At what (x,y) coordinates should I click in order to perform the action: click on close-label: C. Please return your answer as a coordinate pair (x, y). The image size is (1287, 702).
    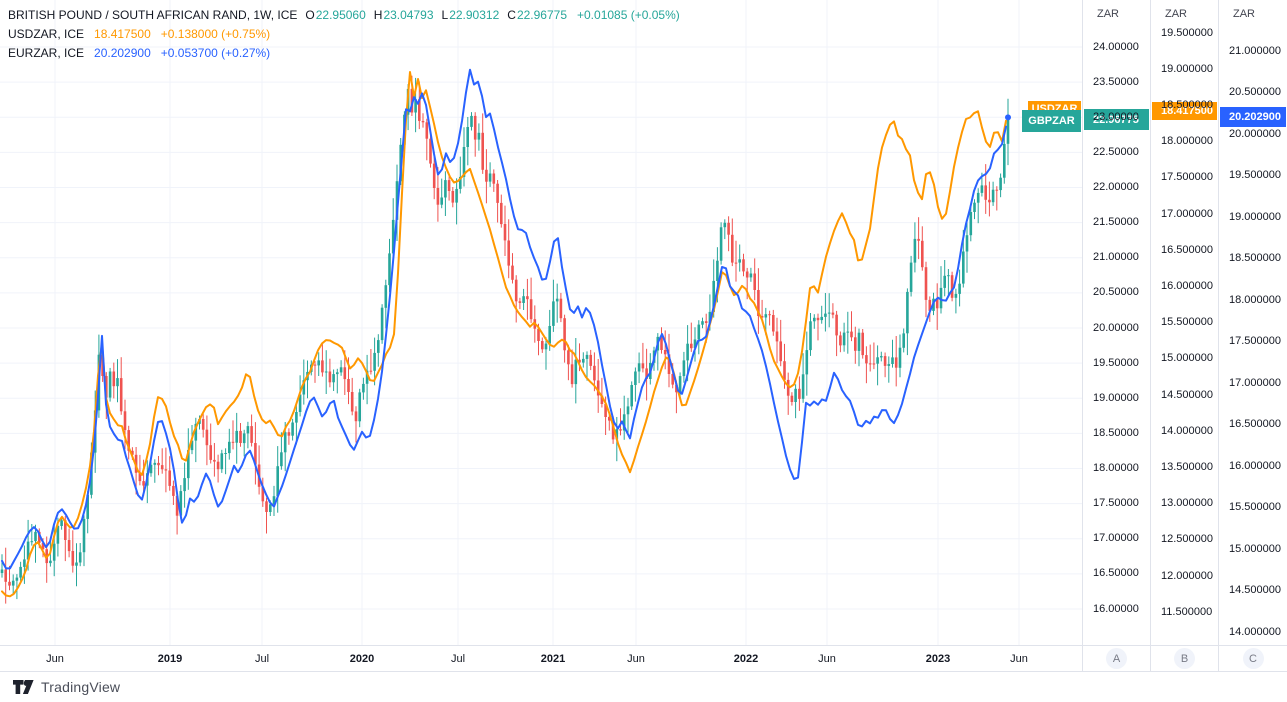
    Looking at the image, I should click on (511, 15).